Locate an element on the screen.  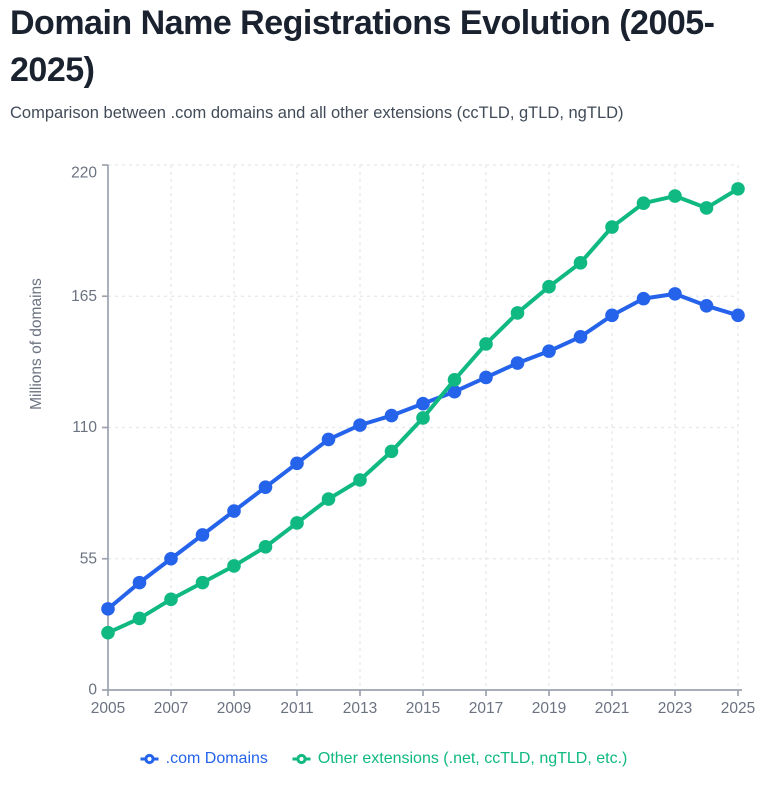
y-tick-label: 165 is located at coordinates (84, 296).